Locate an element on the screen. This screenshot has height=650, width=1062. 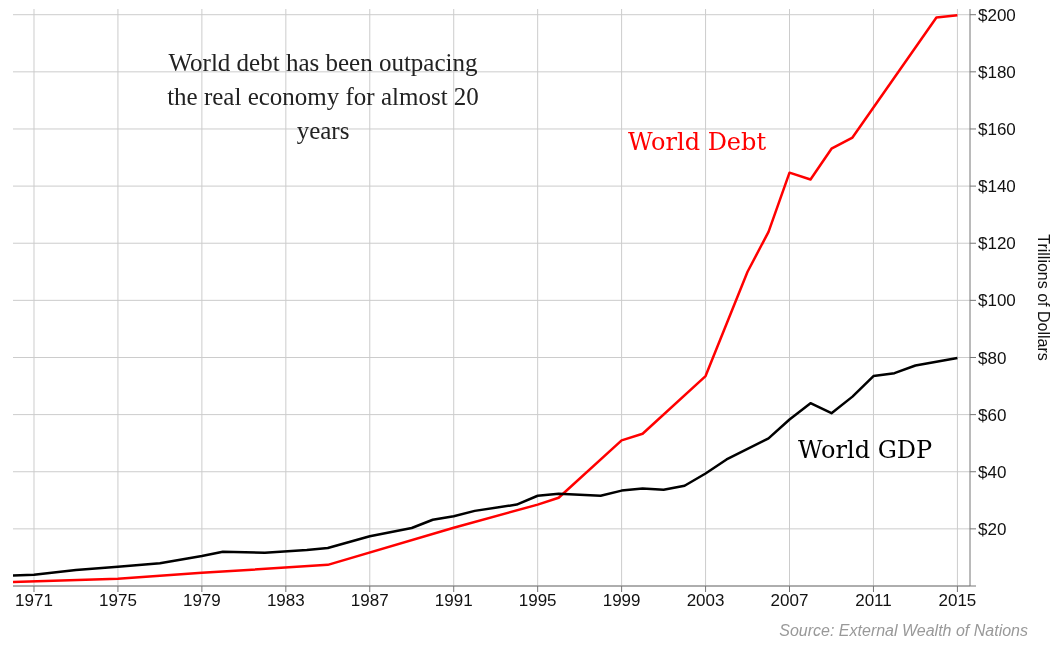
x-tick-label: 1995 is located at coordinates (537, 601).